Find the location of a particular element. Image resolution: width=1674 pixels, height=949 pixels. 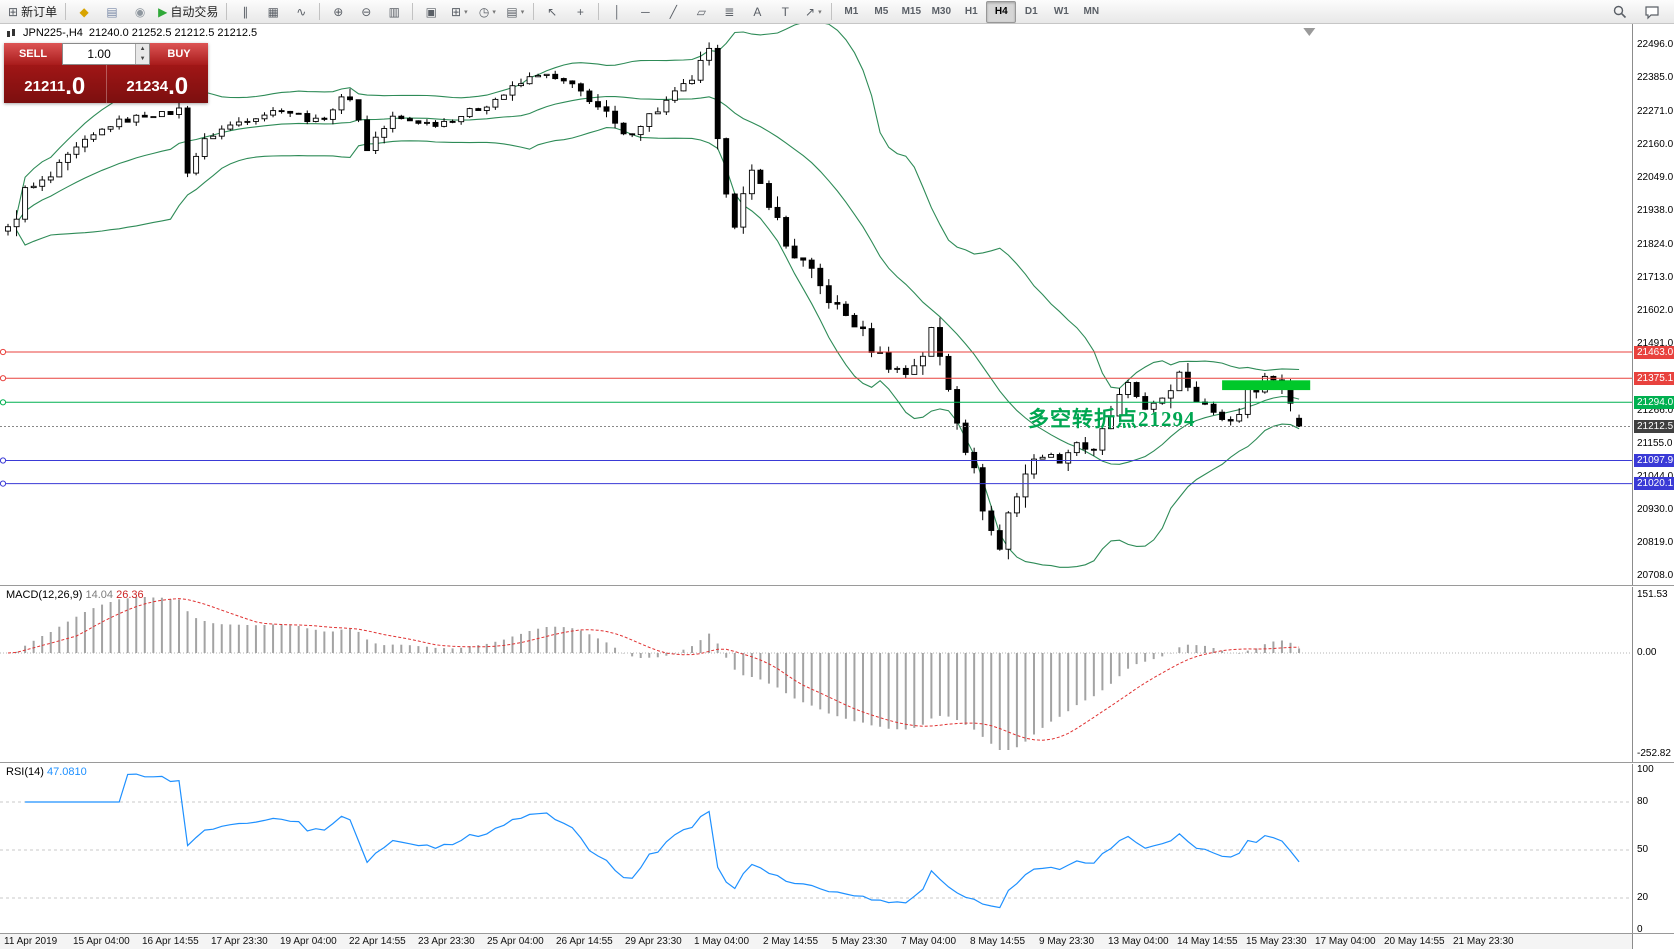

panel-separator-rsi is located at coordinates (837, 763).